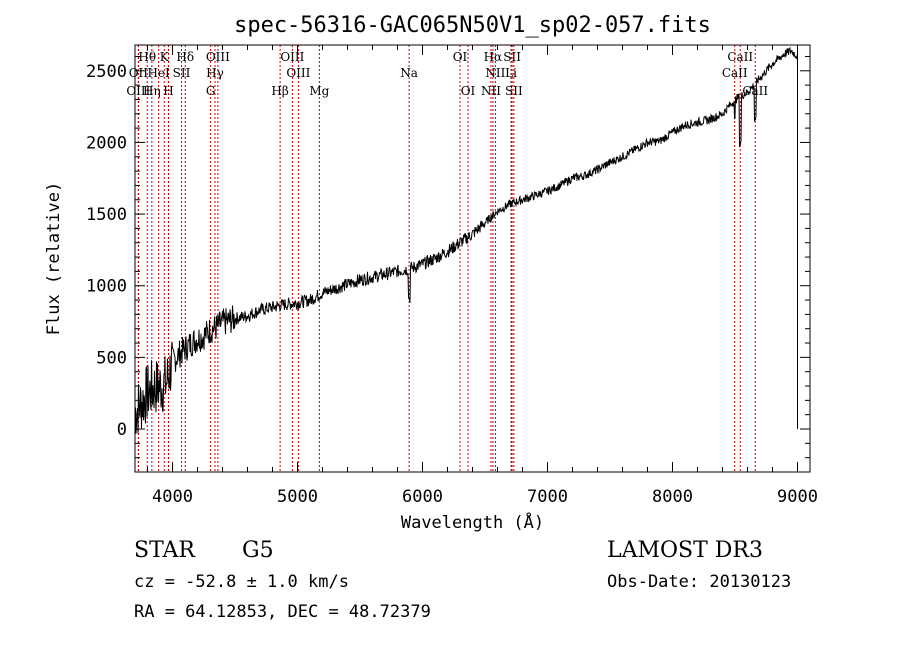 This screenshot has height=649, width=900. What do you see at coordinates (215, 73) in the screenshot?
I see `spectral-line-label-12: Hγ` at bounding box center [215, 73].